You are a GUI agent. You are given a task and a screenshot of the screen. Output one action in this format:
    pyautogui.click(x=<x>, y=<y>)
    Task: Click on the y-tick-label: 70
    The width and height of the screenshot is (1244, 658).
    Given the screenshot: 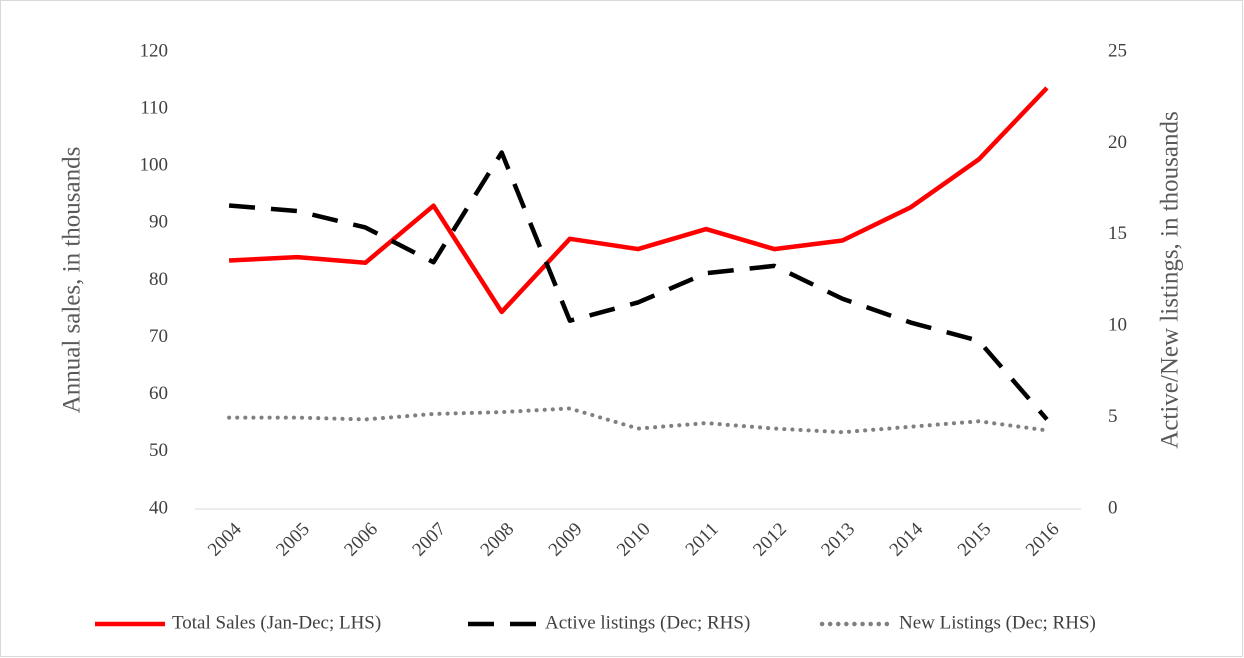 What is the action you would take?
    pyautogui.click(x=158, y=336)
    